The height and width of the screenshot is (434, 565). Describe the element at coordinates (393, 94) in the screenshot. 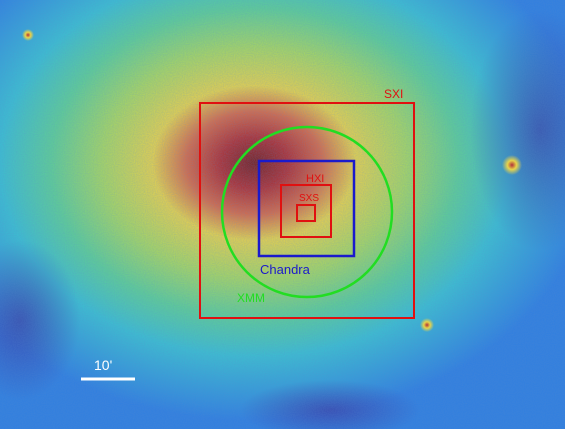

I see `sxi-label: SXI` at that location.